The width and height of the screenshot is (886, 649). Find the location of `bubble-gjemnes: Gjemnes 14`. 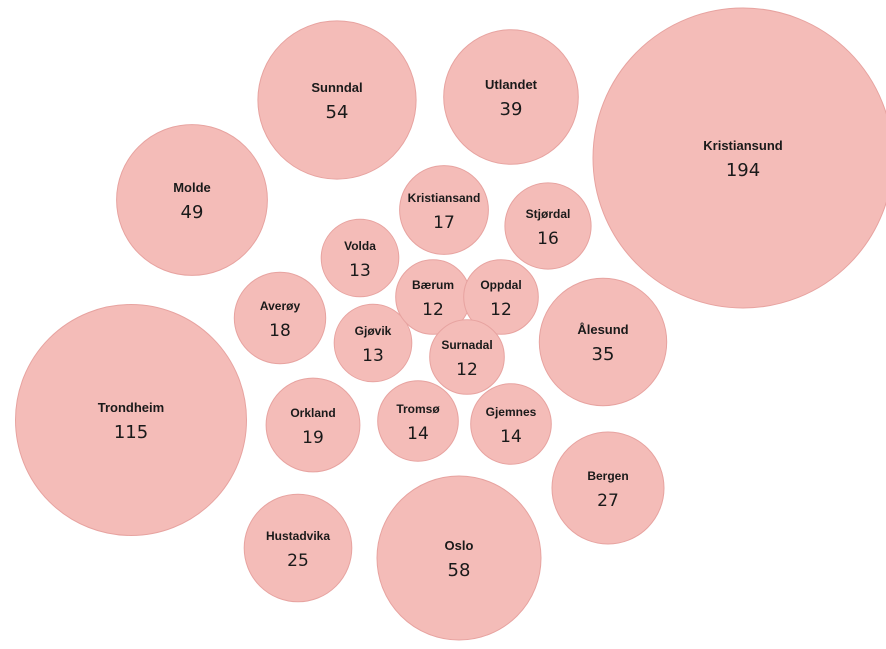

bubble-gjemnes: Gjemnes 14 is located at coordinates (511, 424).